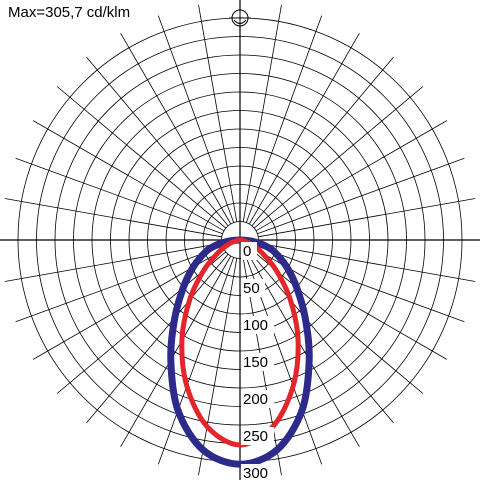 The image size is (480, 480). What do you see at coordinates (240, 18) in the screenshot?
I see `c-plane-icon` at bounding box center [240, 18].